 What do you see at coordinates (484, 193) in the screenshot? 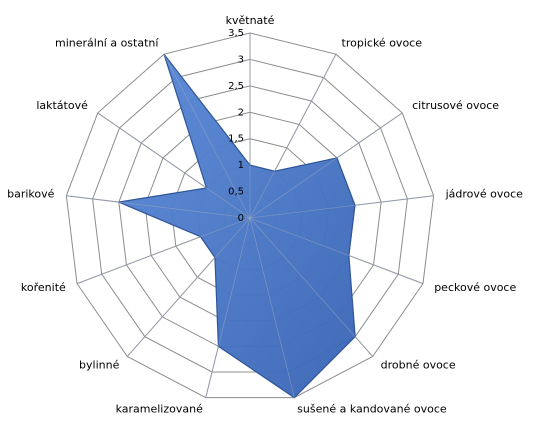
I see `category-label: jádrové ovoce` at bounding box center [484, 193].